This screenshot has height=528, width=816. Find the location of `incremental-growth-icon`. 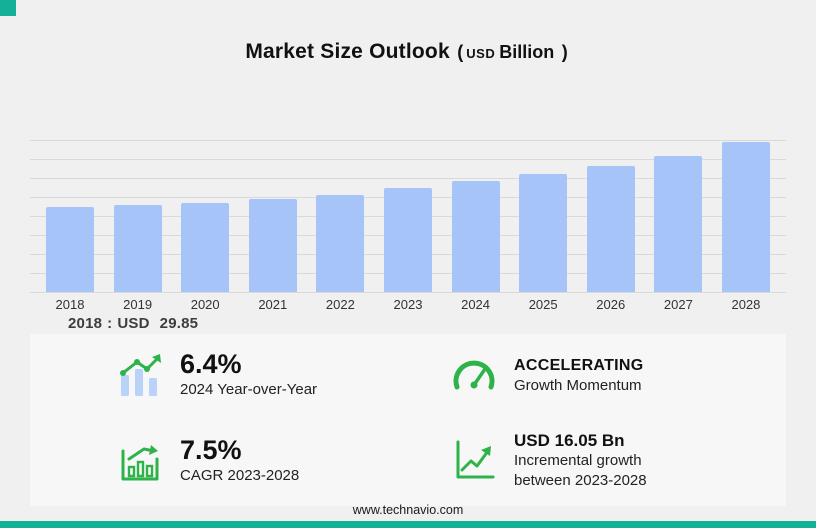

incremental-growth-icon is located at coordinates (475, 459).